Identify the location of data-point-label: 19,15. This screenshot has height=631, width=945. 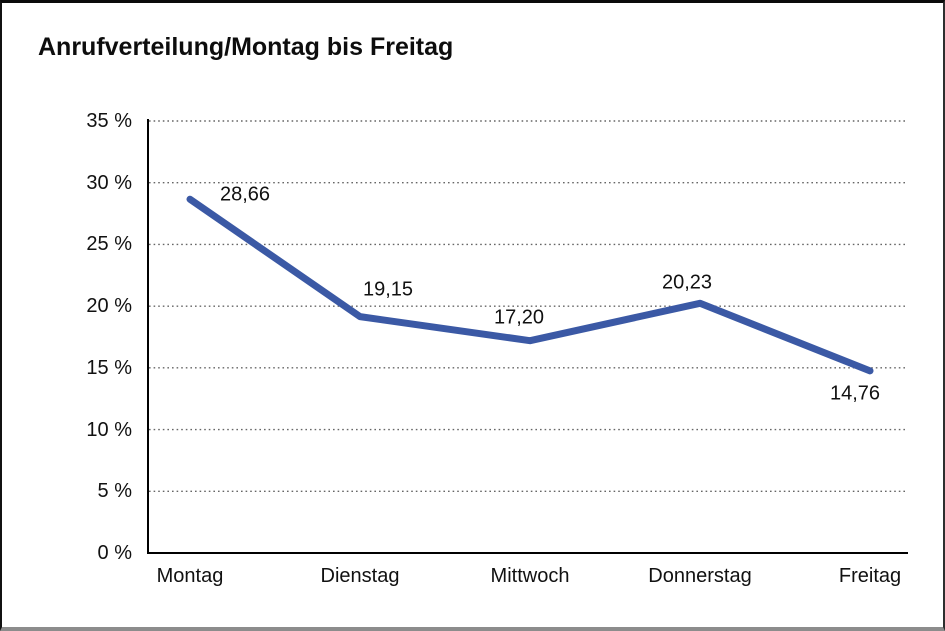
(388, 289).